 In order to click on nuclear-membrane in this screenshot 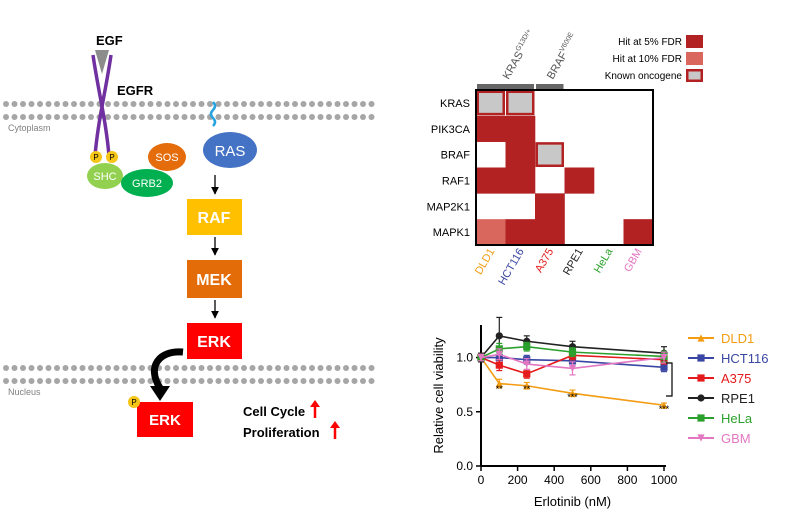, I will do `click(189, 374)`.